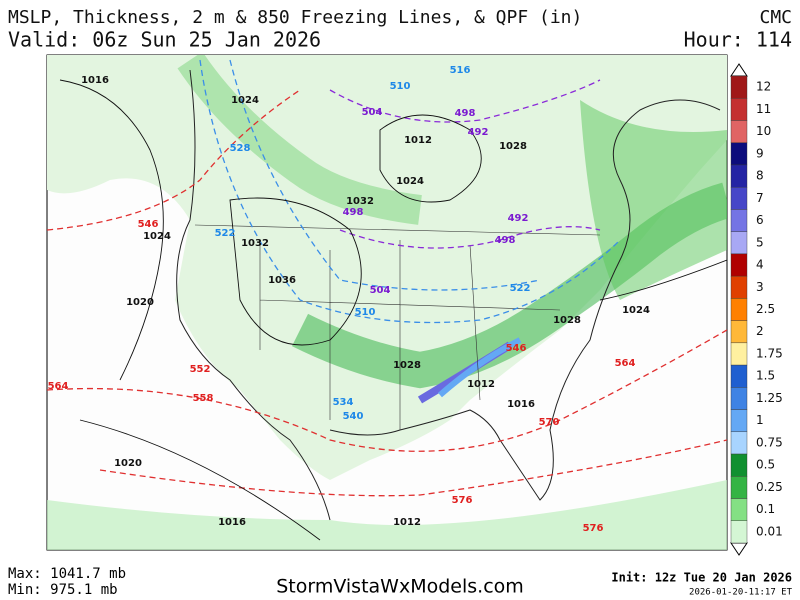  What do you see at coordinates (200, 369) in the screenshot?
I see `contour-label: 552` at bounding box center [200, 369].